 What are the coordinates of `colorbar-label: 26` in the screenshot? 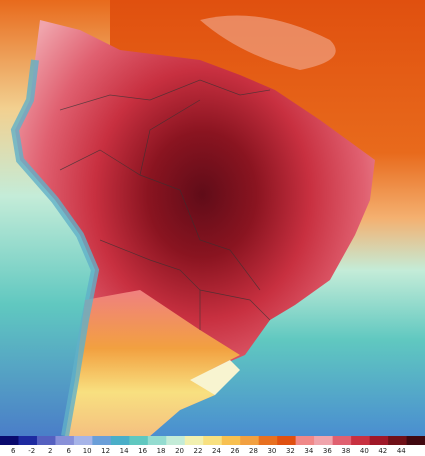 It's located at (235, 451).